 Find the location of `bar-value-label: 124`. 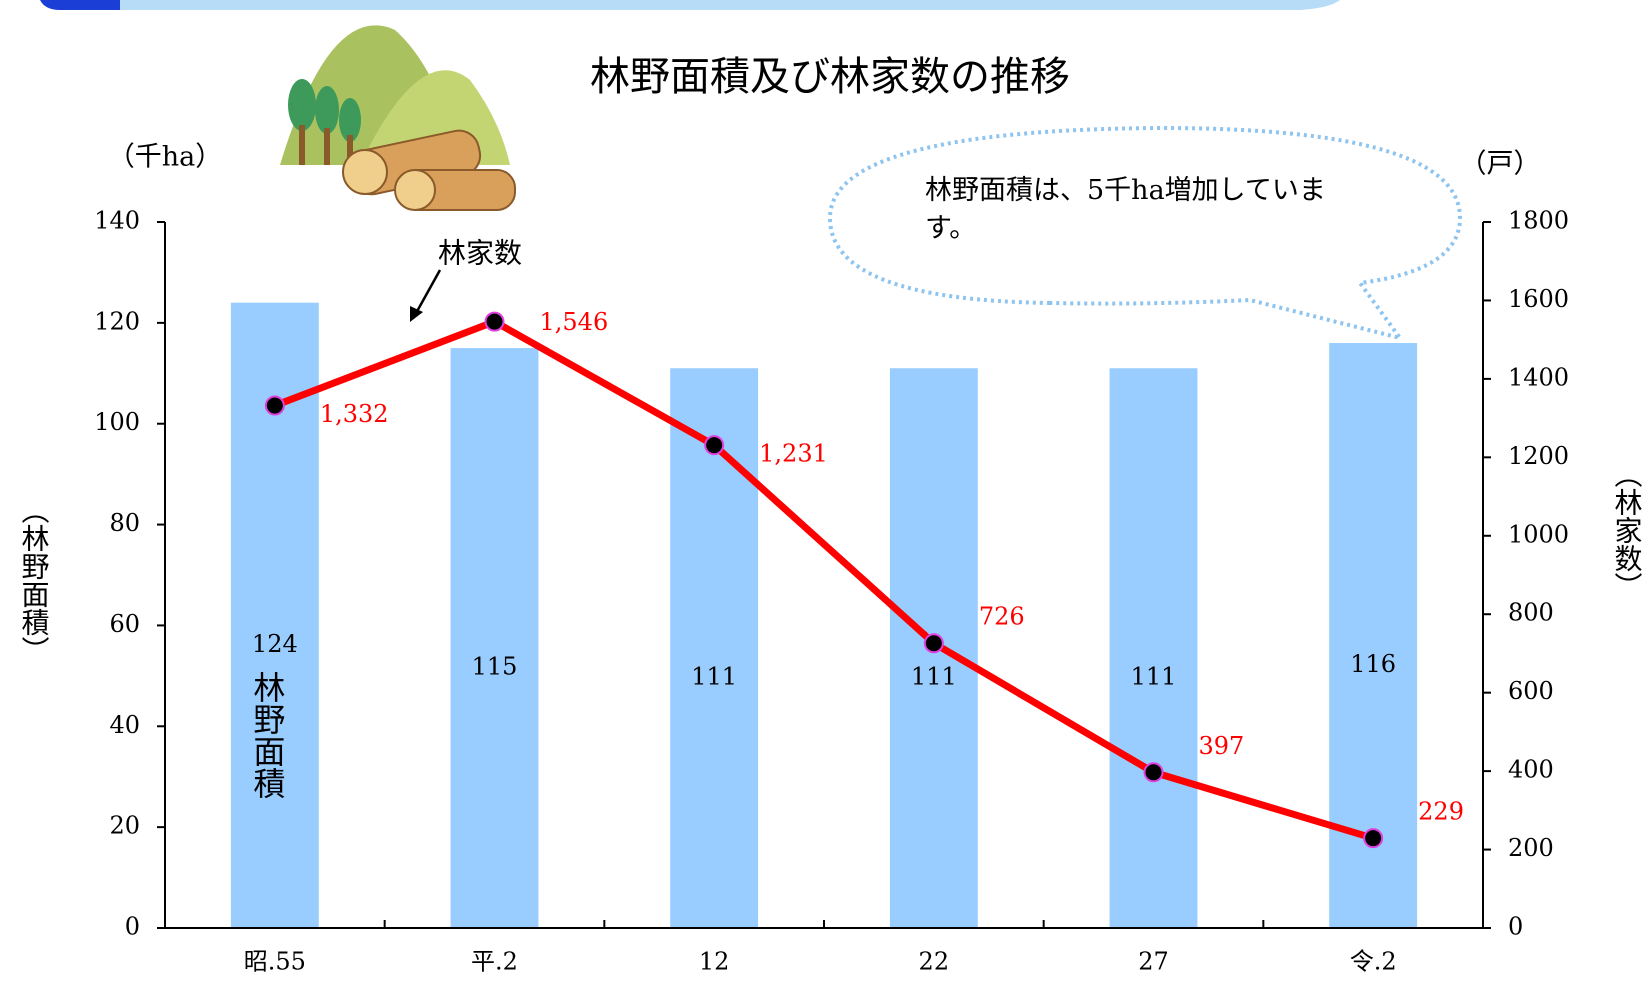

bar-value-label: 124 is located at coordinates (275, 644).